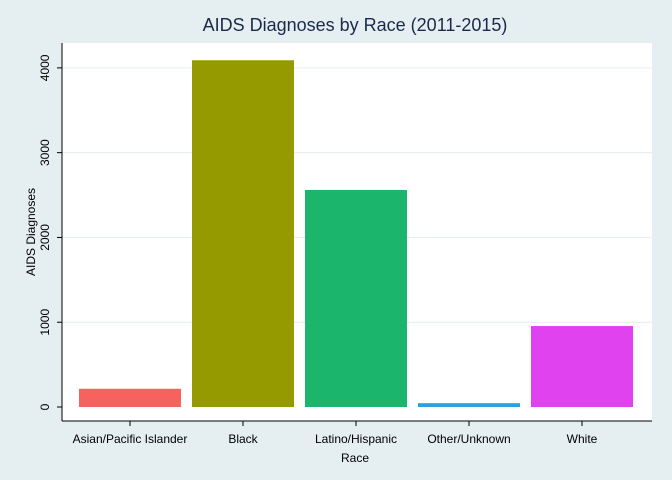  What do you see at coordinates (355, 458) in the screenshot?
I see `x-axis-title: Race` at bounding box center [355, 458].